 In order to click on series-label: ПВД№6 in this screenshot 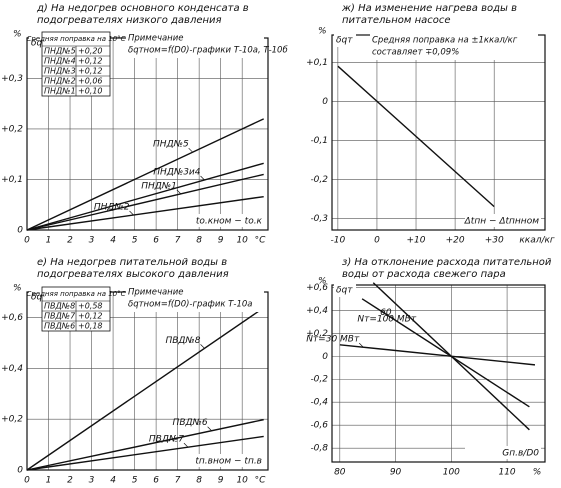, I will do `click(190, 423)`.